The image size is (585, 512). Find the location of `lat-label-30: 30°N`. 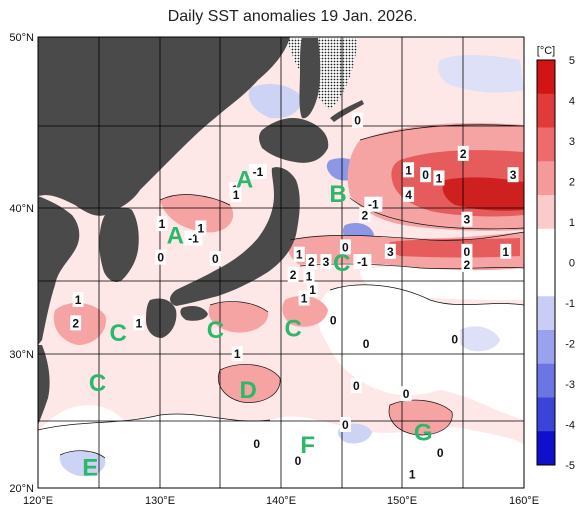

lat-label-30: 30°N is located at coordinates (21, 355).